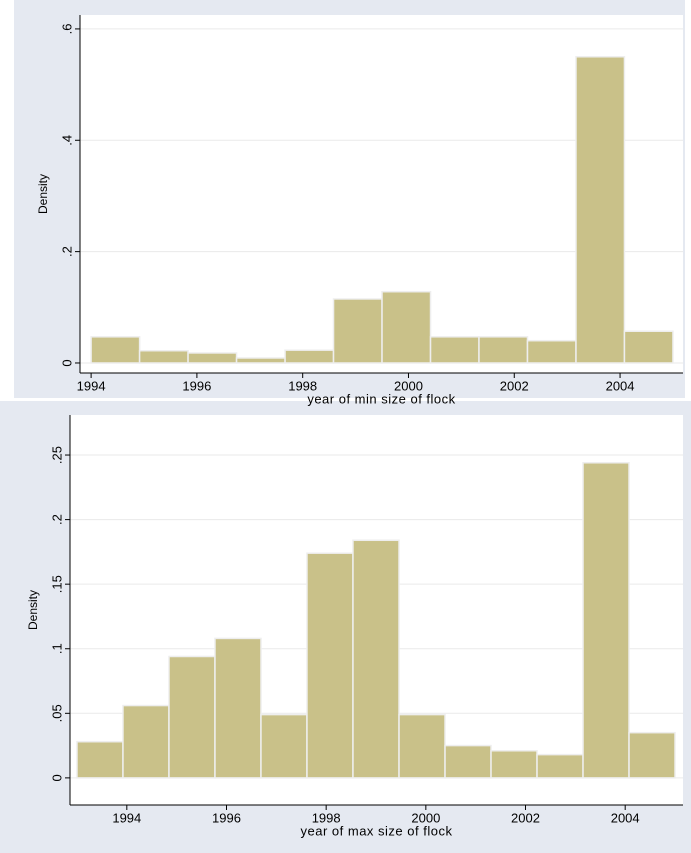 The image size is (691, 853). I want to click on x-axis-label: year of max size of flock, so click(377, 830).